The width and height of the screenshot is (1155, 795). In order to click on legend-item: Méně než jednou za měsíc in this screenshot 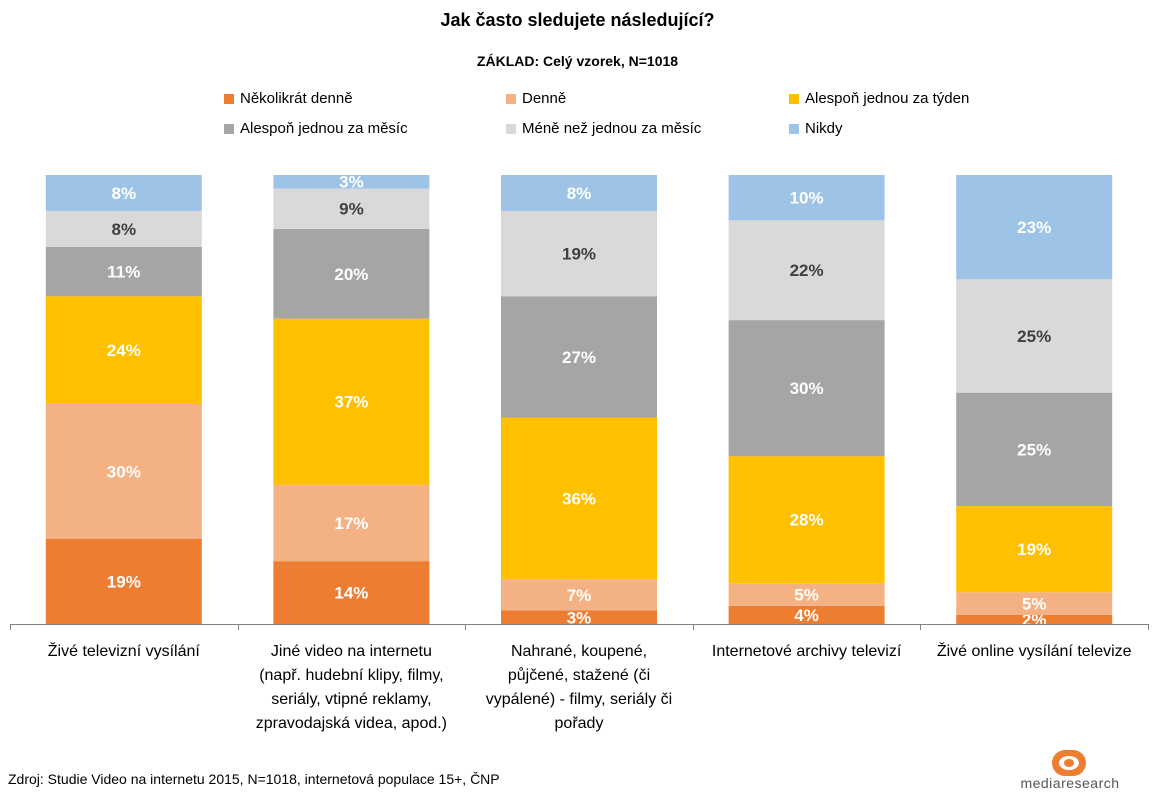, I will do `click(603, 128)`.